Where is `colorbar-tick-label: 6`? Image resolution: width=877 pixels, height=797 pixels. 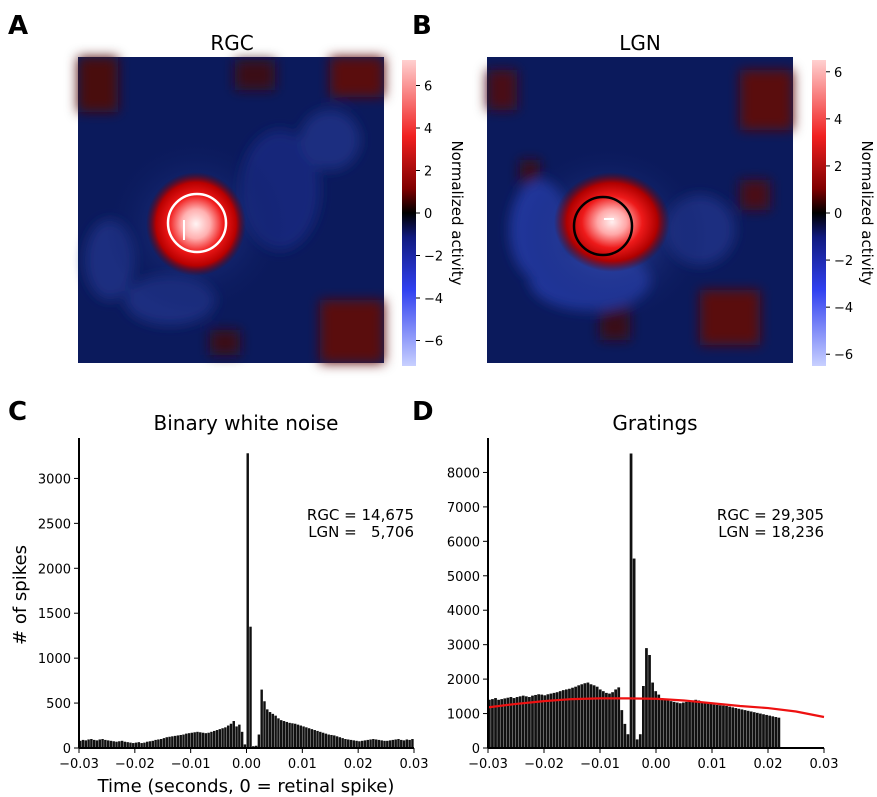
colorbar-tick-label: 6 is located at coordinates (838, 73).